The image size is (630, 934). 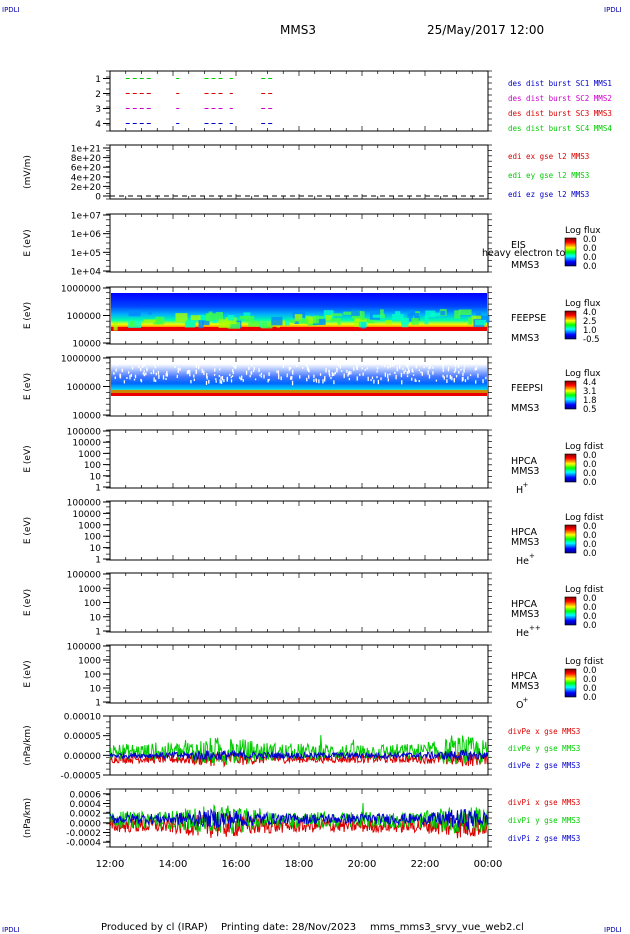 What do you see at coordinates (544, 731) in the screenshot?
I see `divpe-legend-entry: divPe x gse MMS3` at bounding box center [544, 731].